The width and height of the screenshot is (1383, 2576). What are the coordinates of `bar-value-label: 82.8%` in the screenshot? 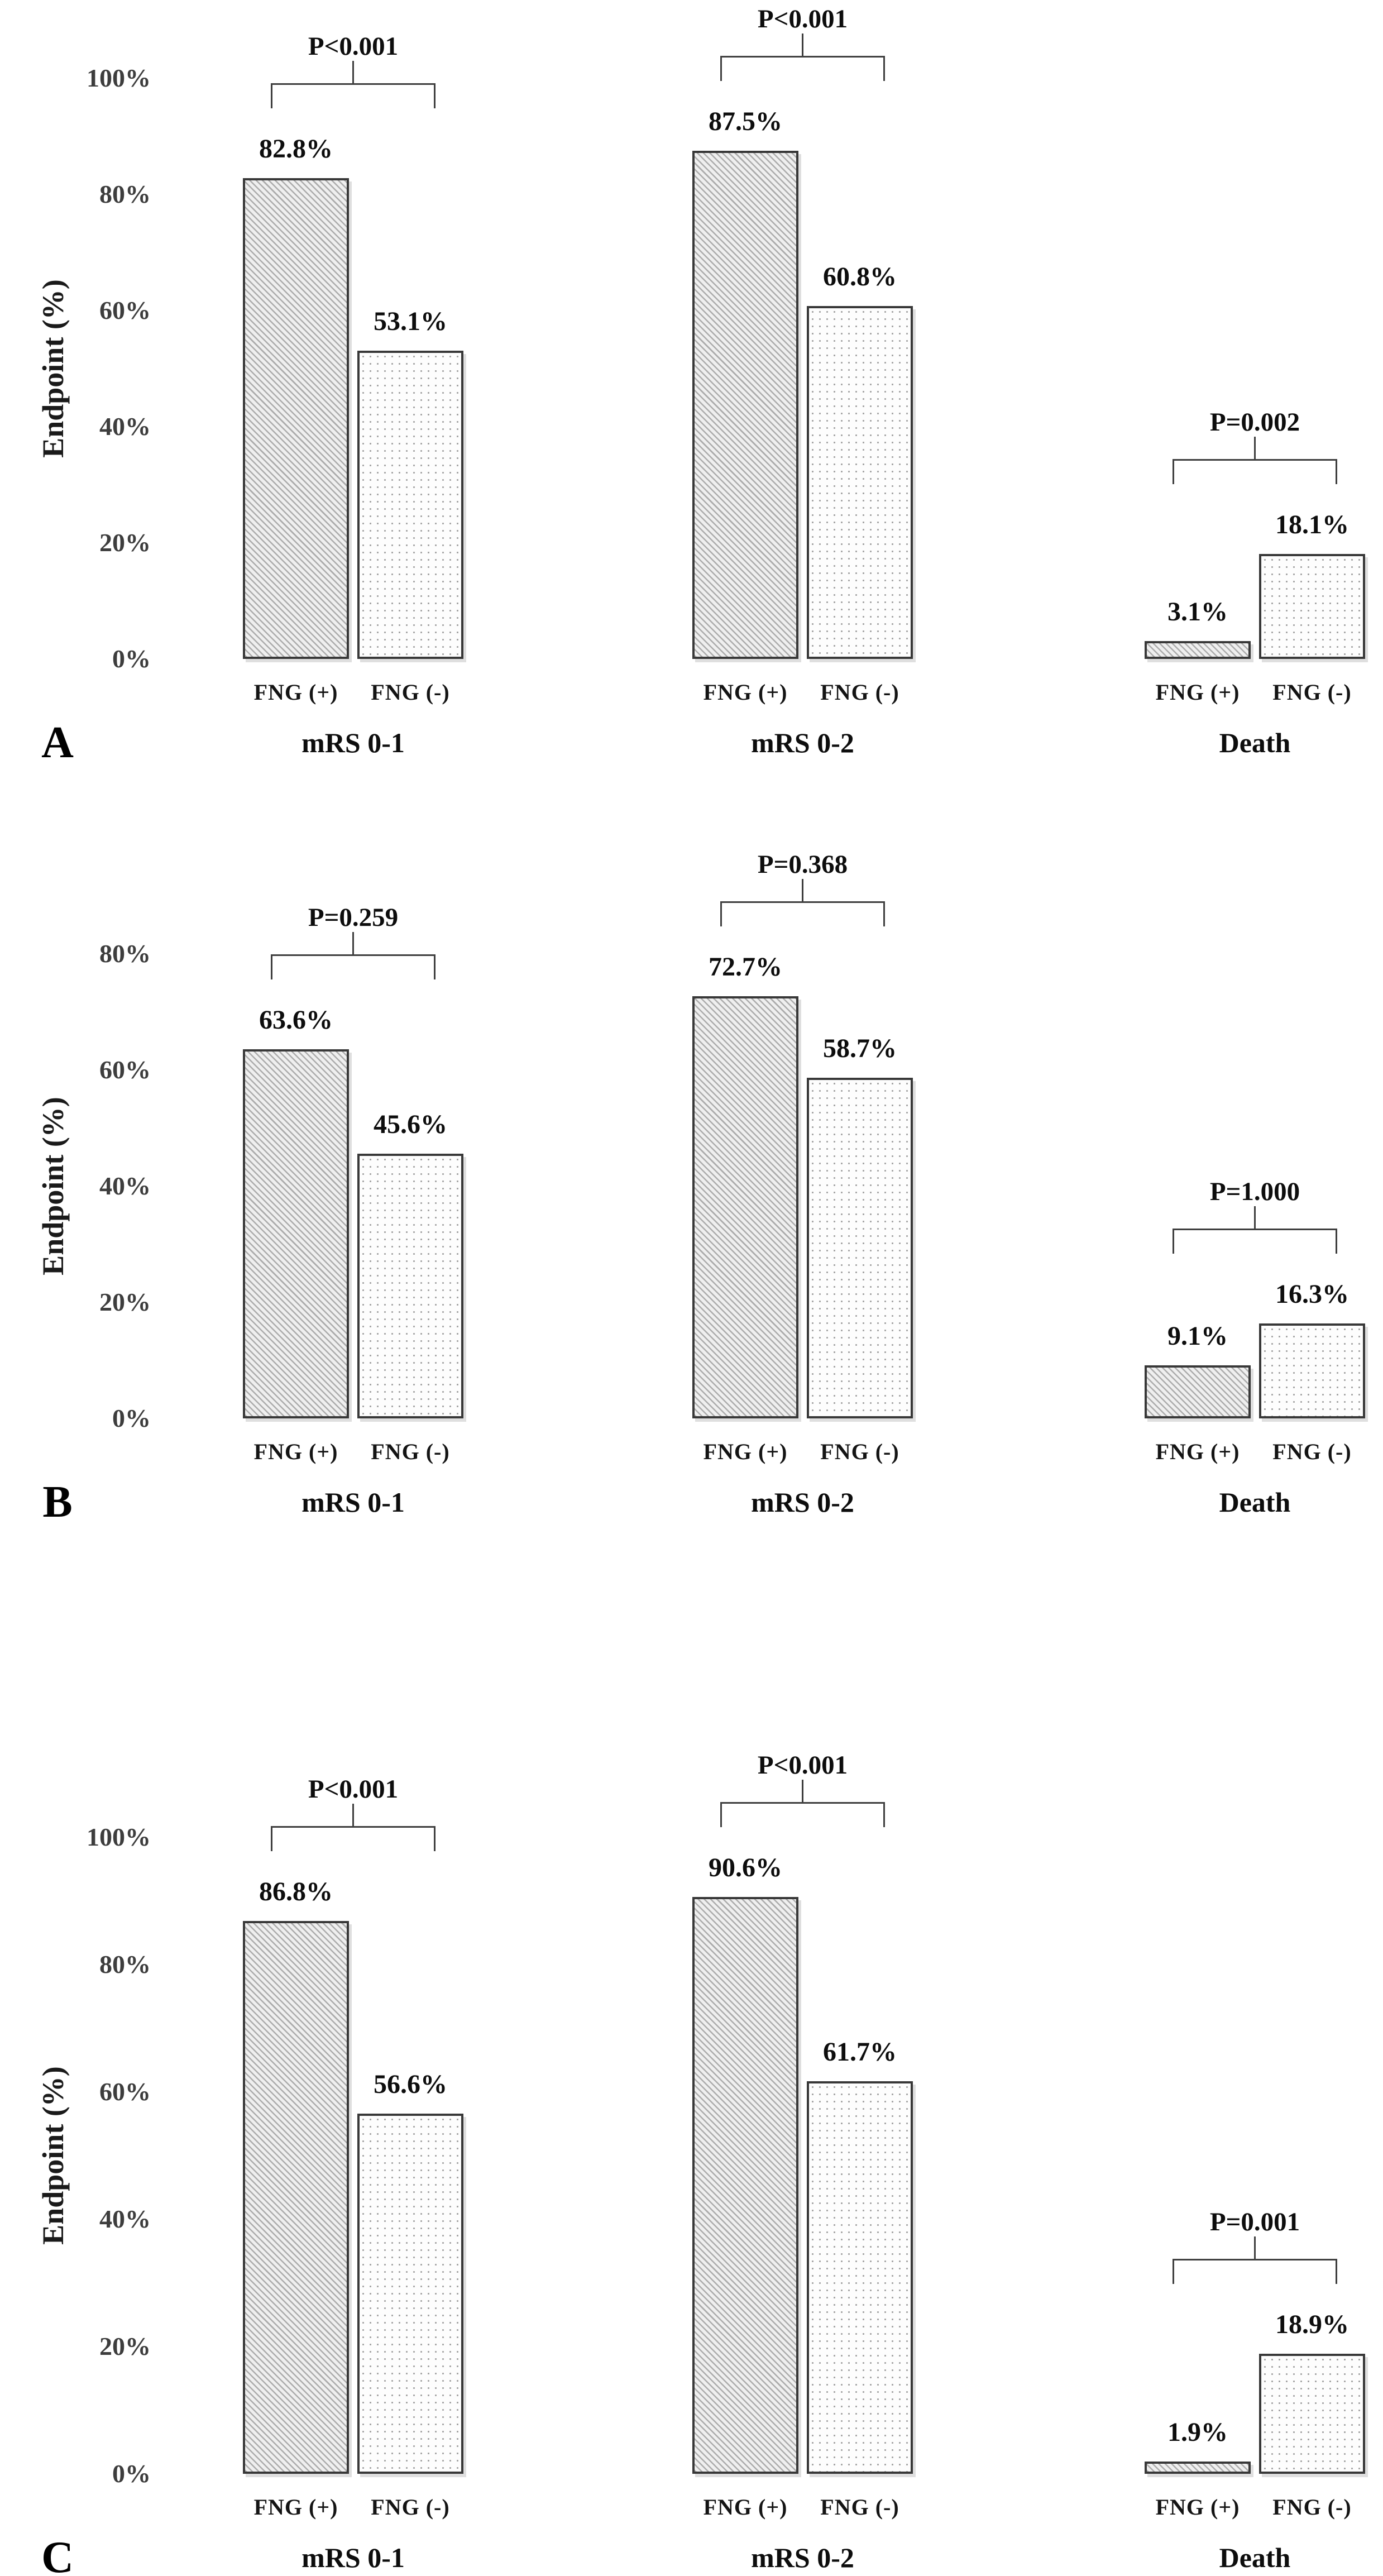 It's located at (296, 148).